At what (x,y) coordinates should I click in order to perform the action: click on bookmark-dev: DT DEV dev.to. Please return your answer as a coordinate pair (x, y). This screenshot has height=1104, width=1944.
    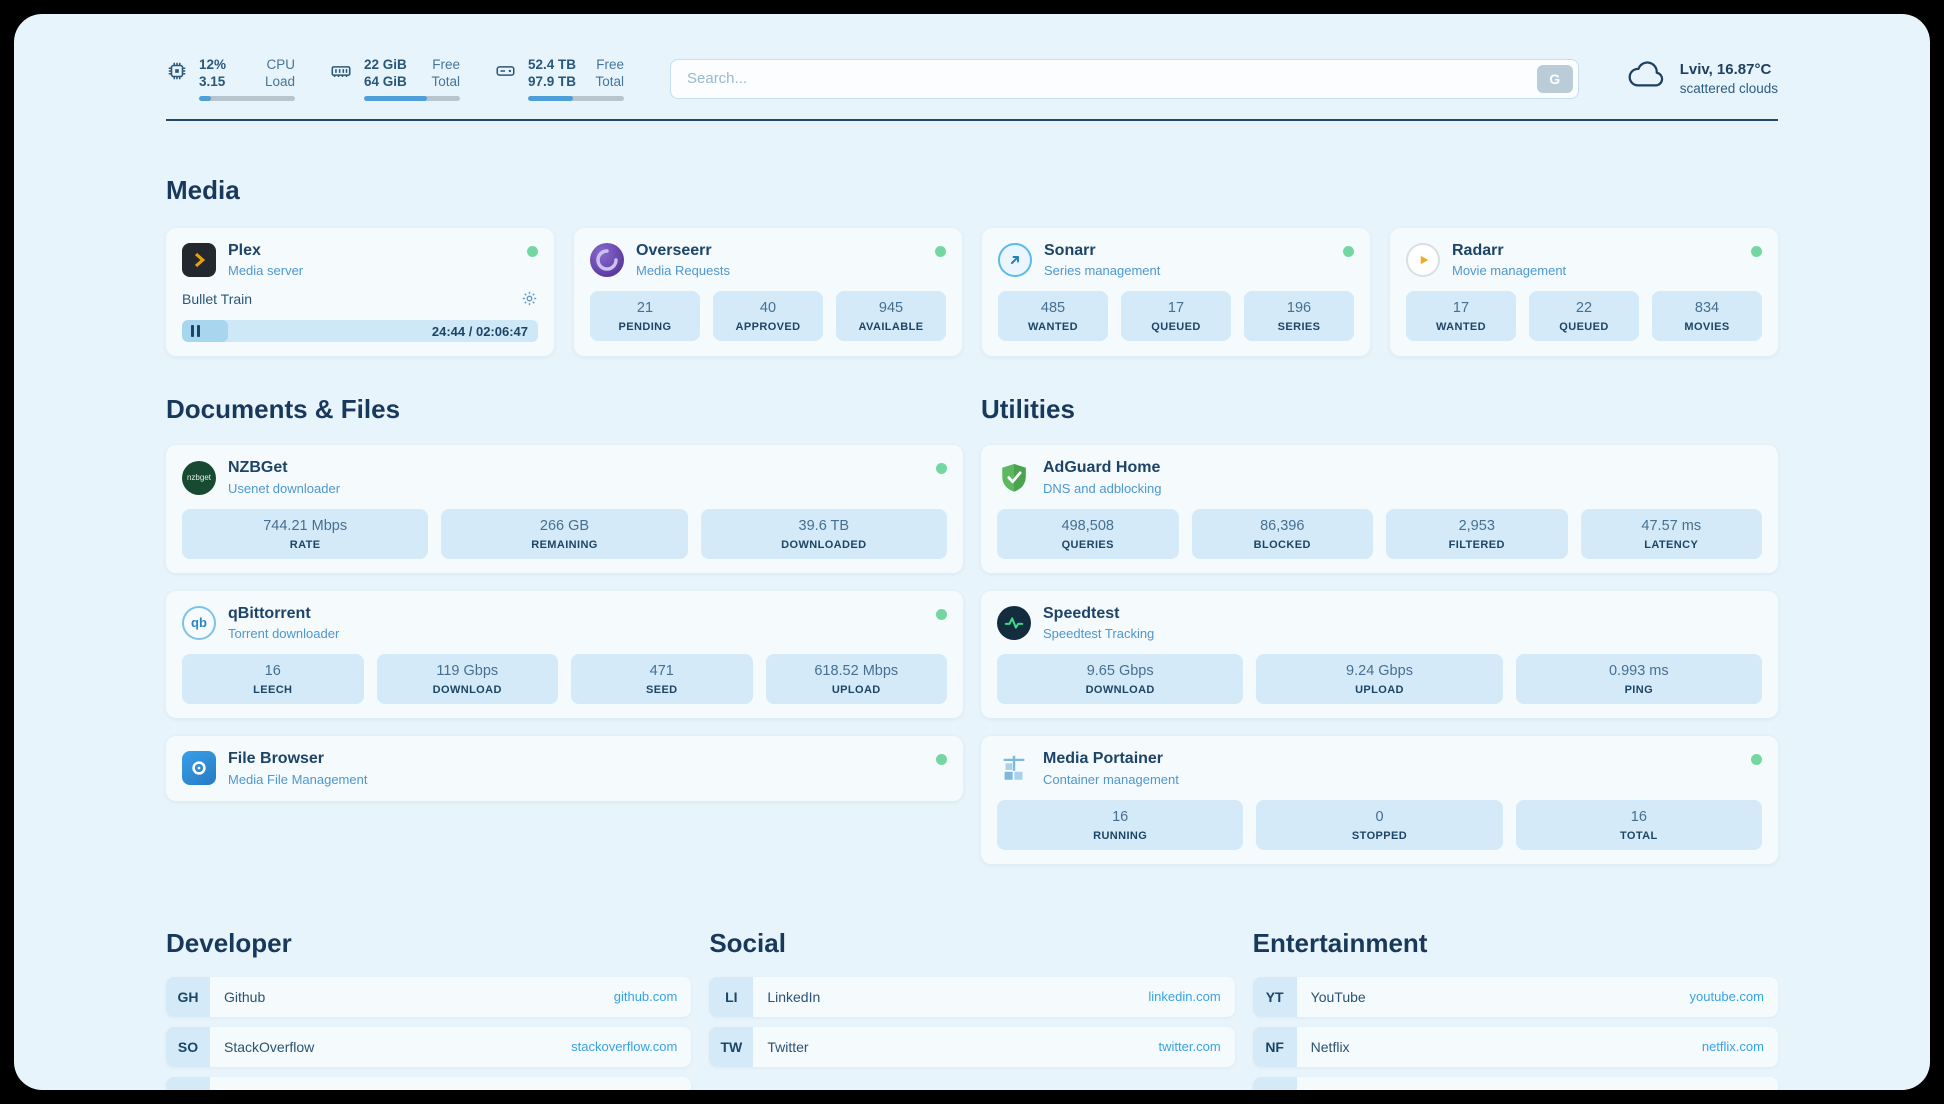
    Looking at the image, I should click on (429, 1083).